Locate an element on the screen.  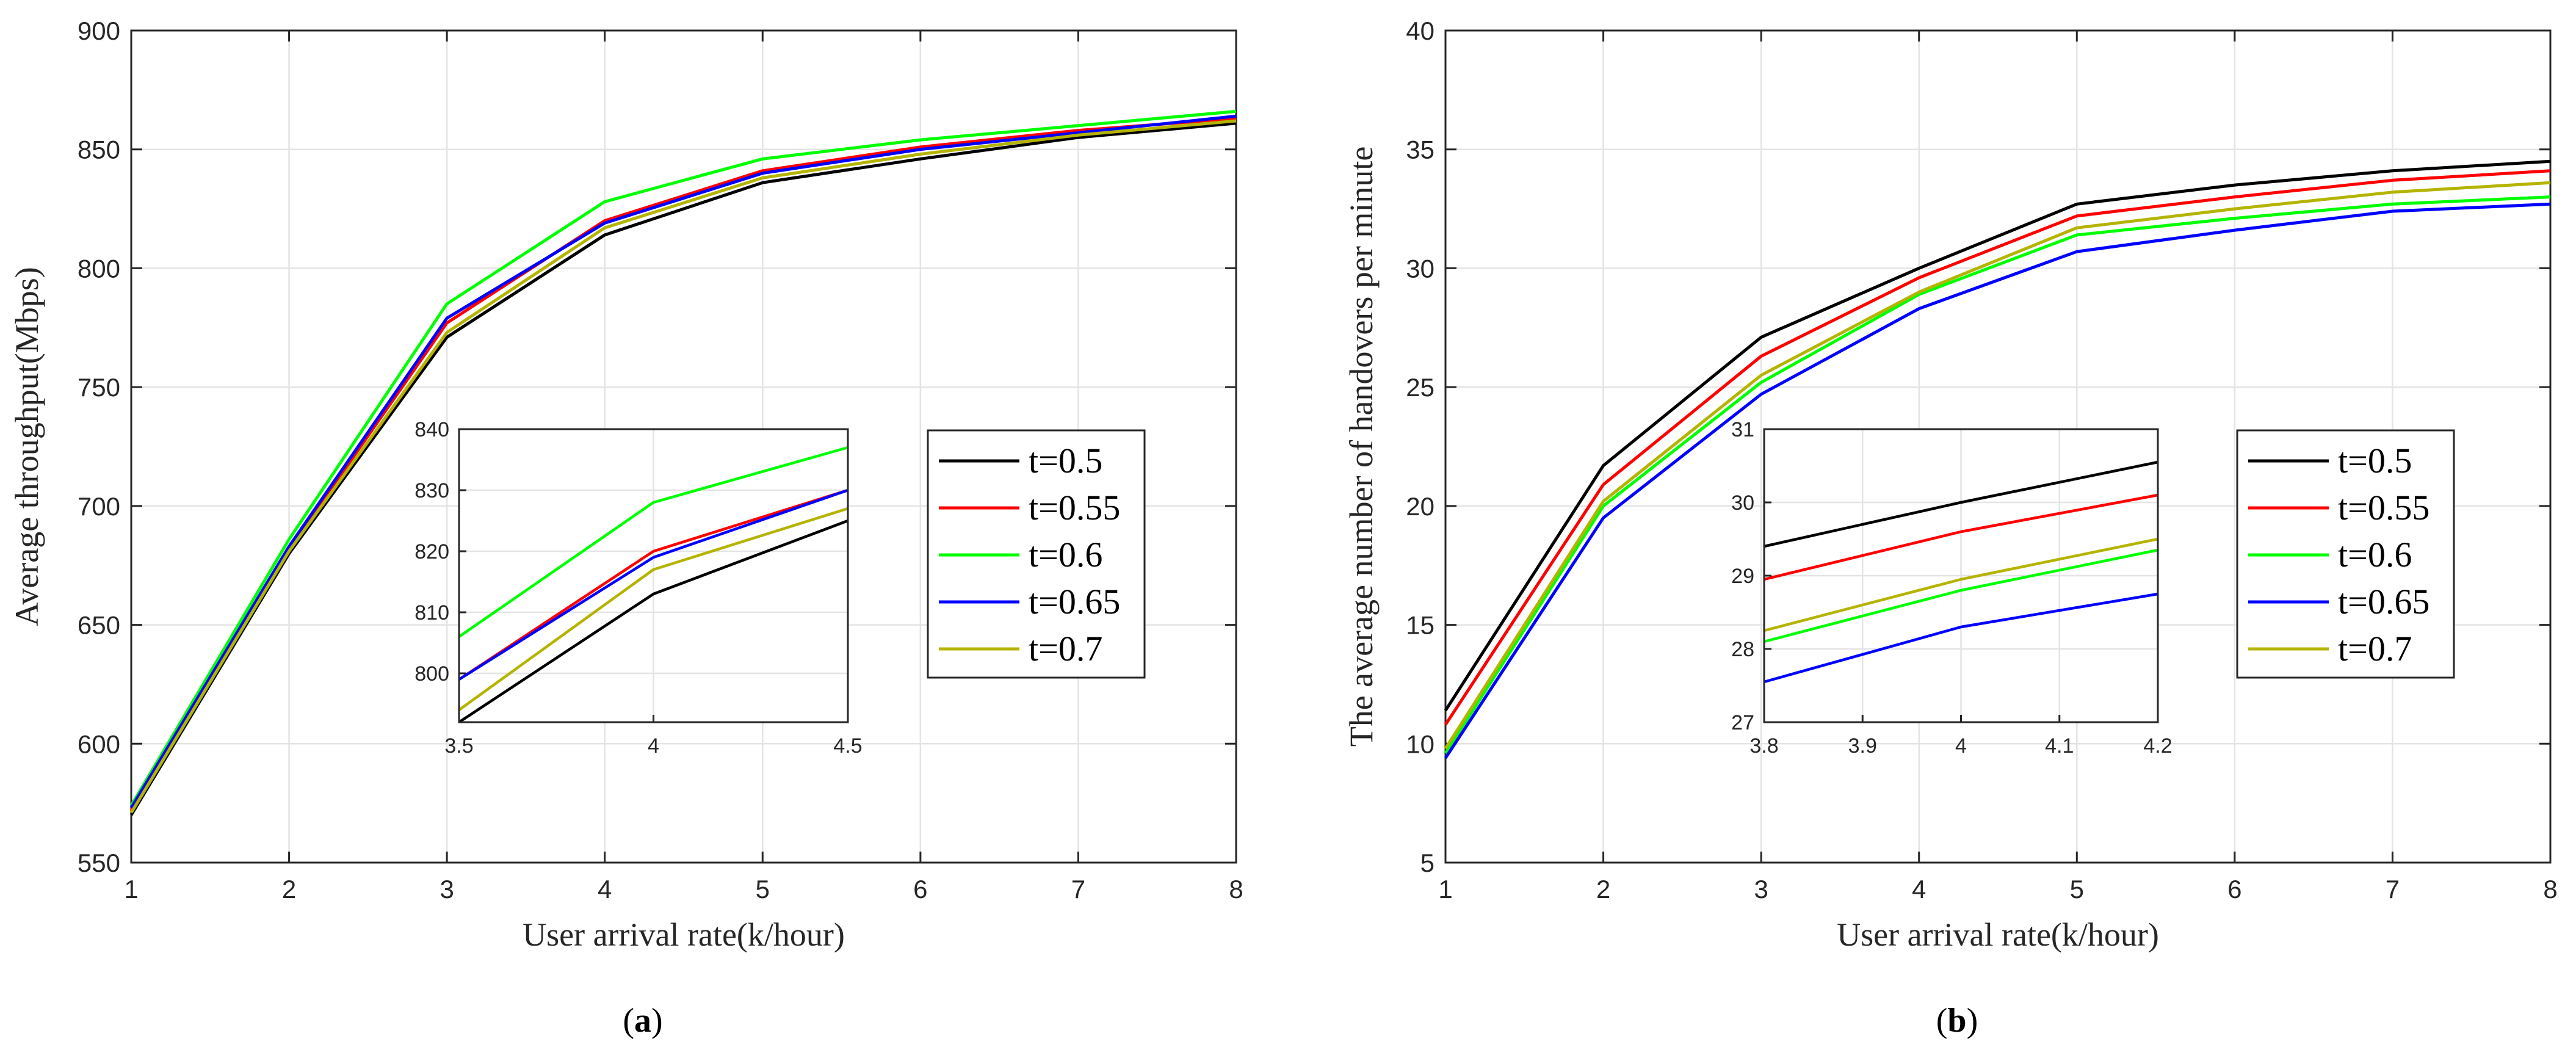
y-tick-label: 550 is located at coordinates (99, 863).